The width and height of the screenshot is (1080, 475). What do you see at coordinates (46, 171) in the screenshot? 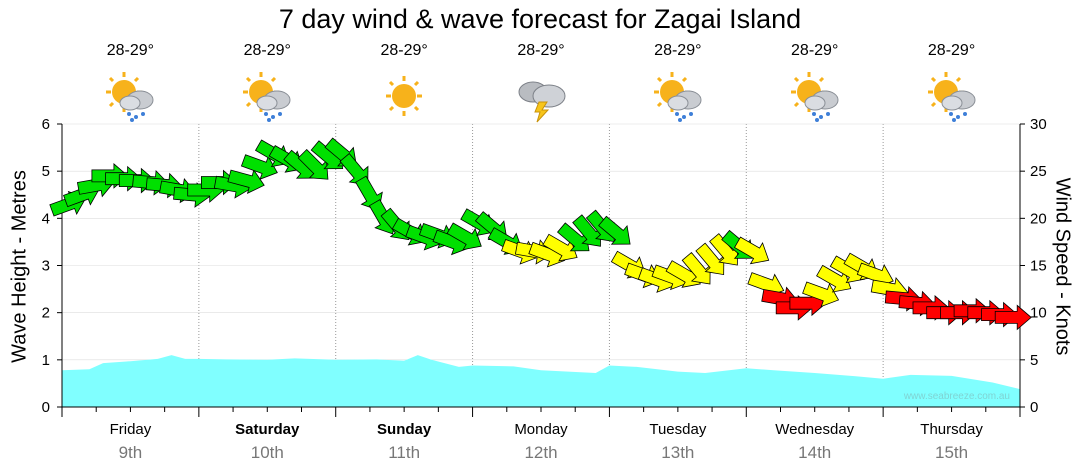
I see `y-left-tick-label: 5` at bounding box center [46, 171].